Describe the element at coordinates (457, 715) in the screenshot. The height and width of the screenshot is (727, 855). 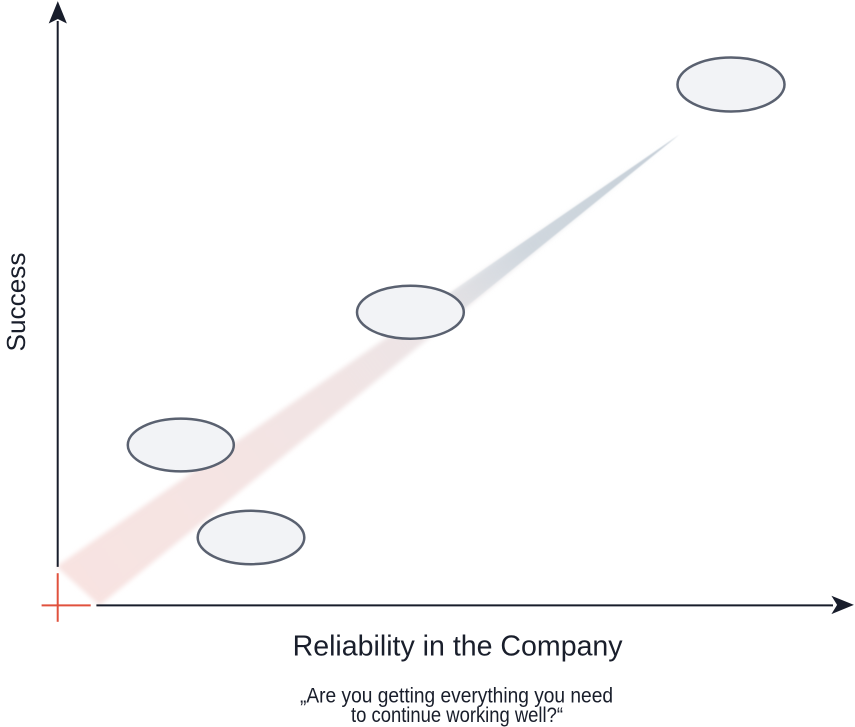
I see `svg-text: to continue working well?“` at that location.